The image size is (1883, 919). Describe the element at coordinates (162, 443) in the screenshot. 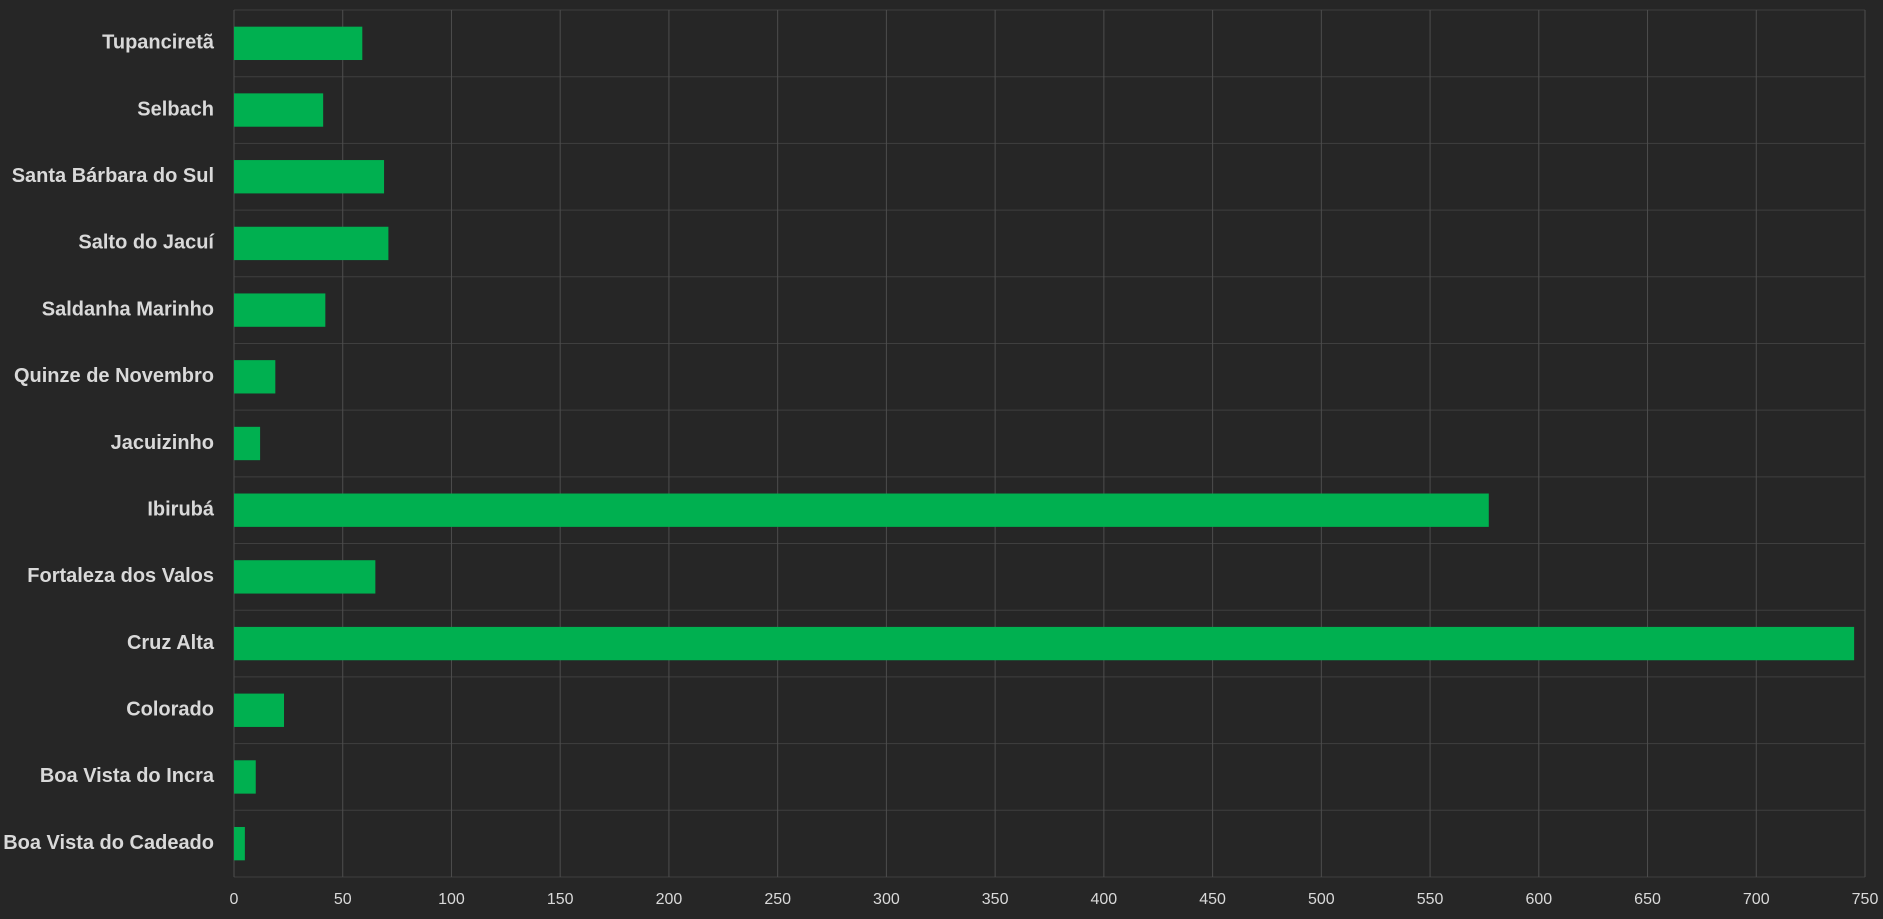

I see `y-tick-label: Jacuizinho` at that location.